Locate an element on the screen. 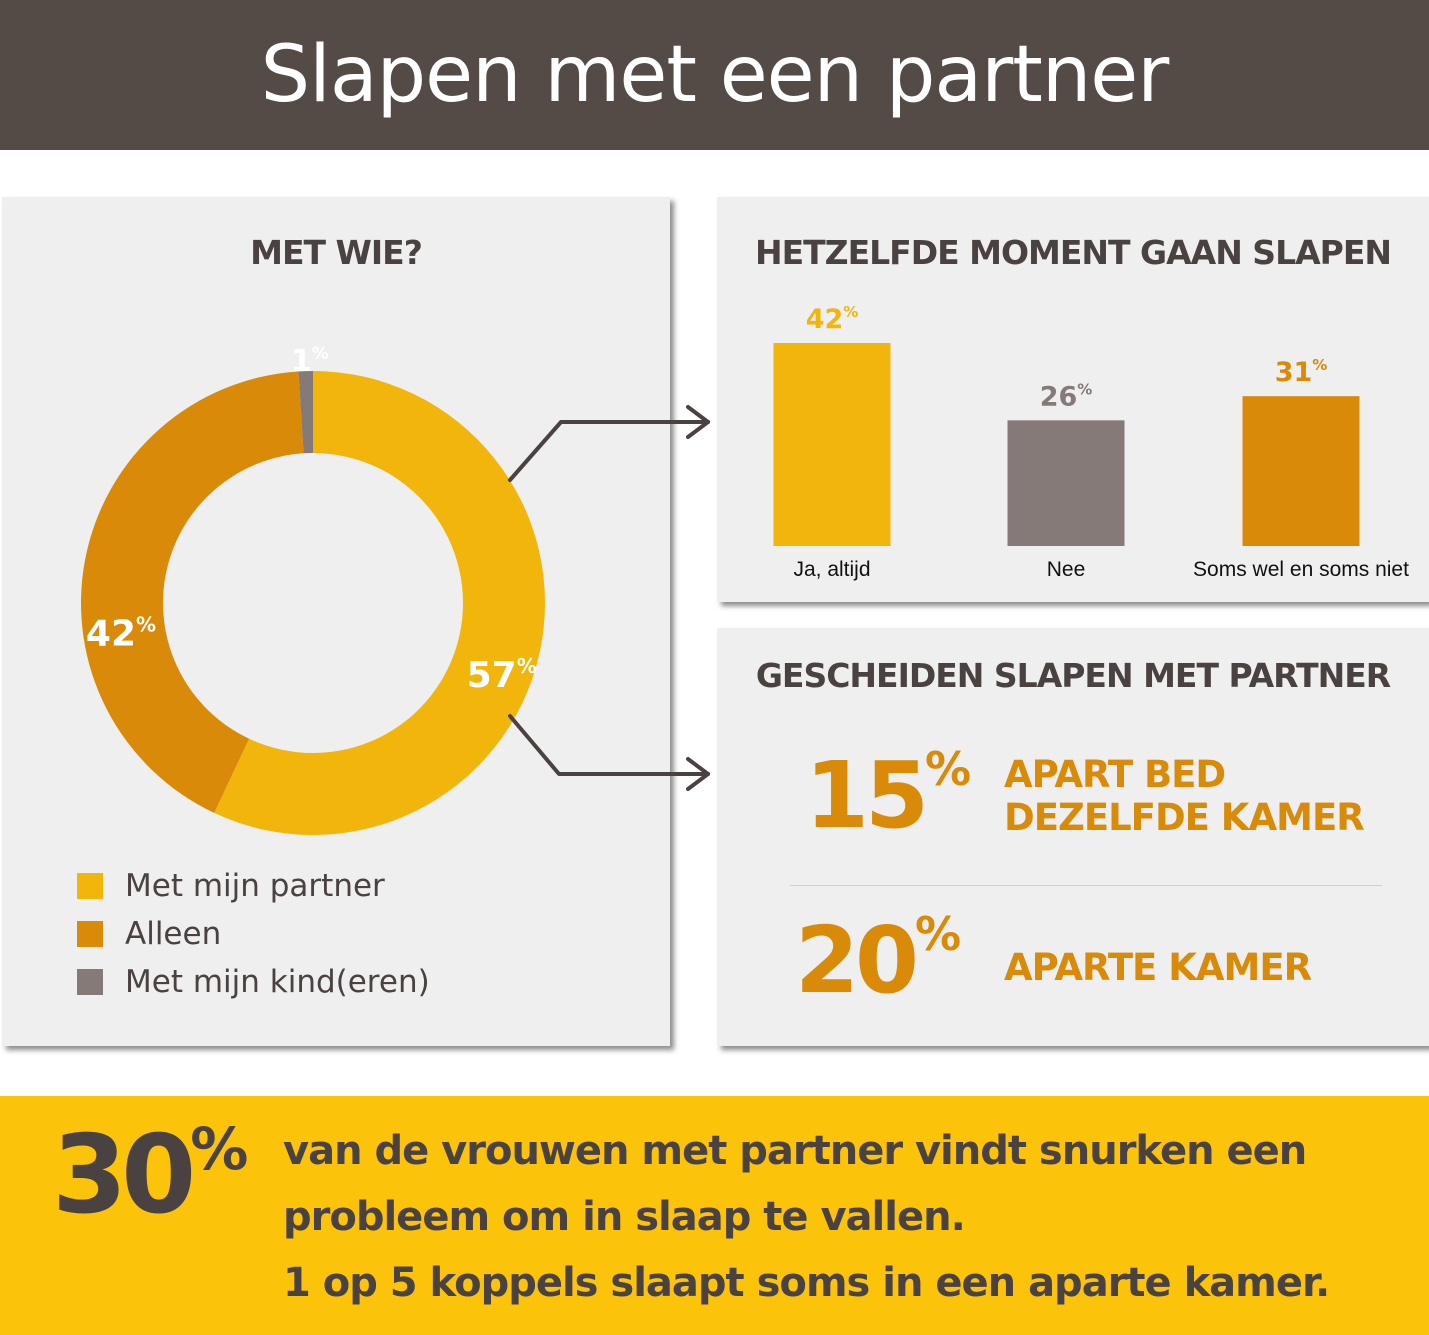 This screenshot has height=1335, width=1429. stat-apart-bed-line1: APART BED is located at coordinates (1115, 774).